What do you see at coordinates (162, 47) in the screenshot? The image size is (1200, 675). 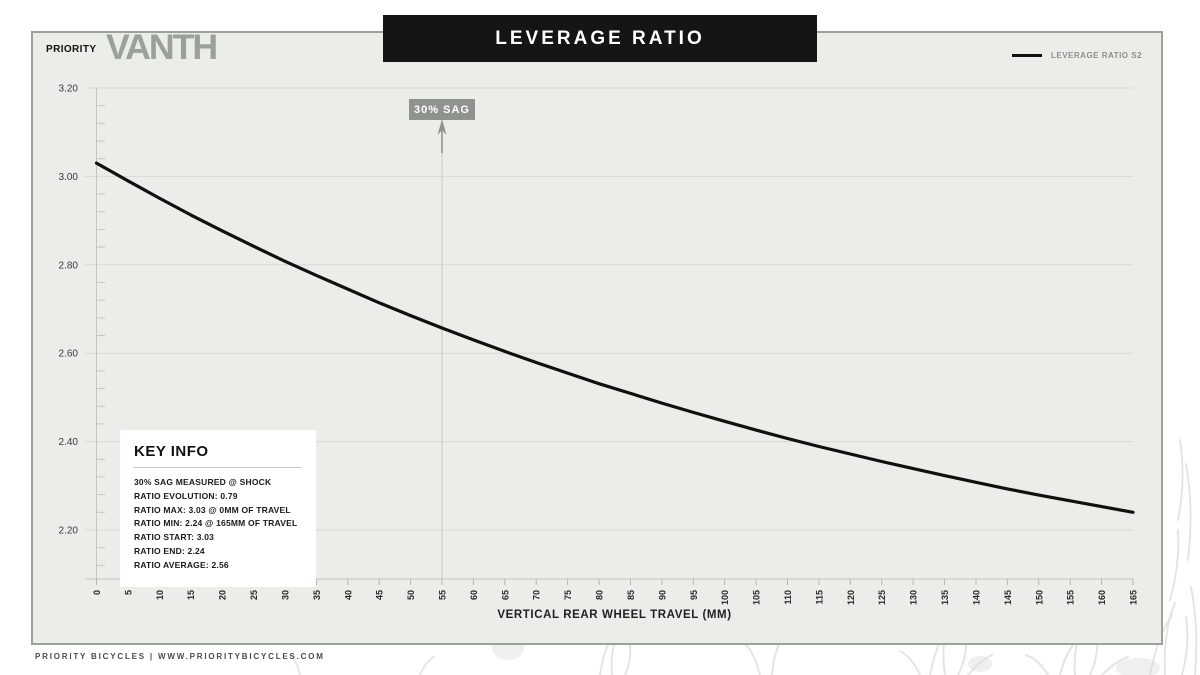 I see `vanth-model-logo: VANTH` at bounding box center [162, 47].